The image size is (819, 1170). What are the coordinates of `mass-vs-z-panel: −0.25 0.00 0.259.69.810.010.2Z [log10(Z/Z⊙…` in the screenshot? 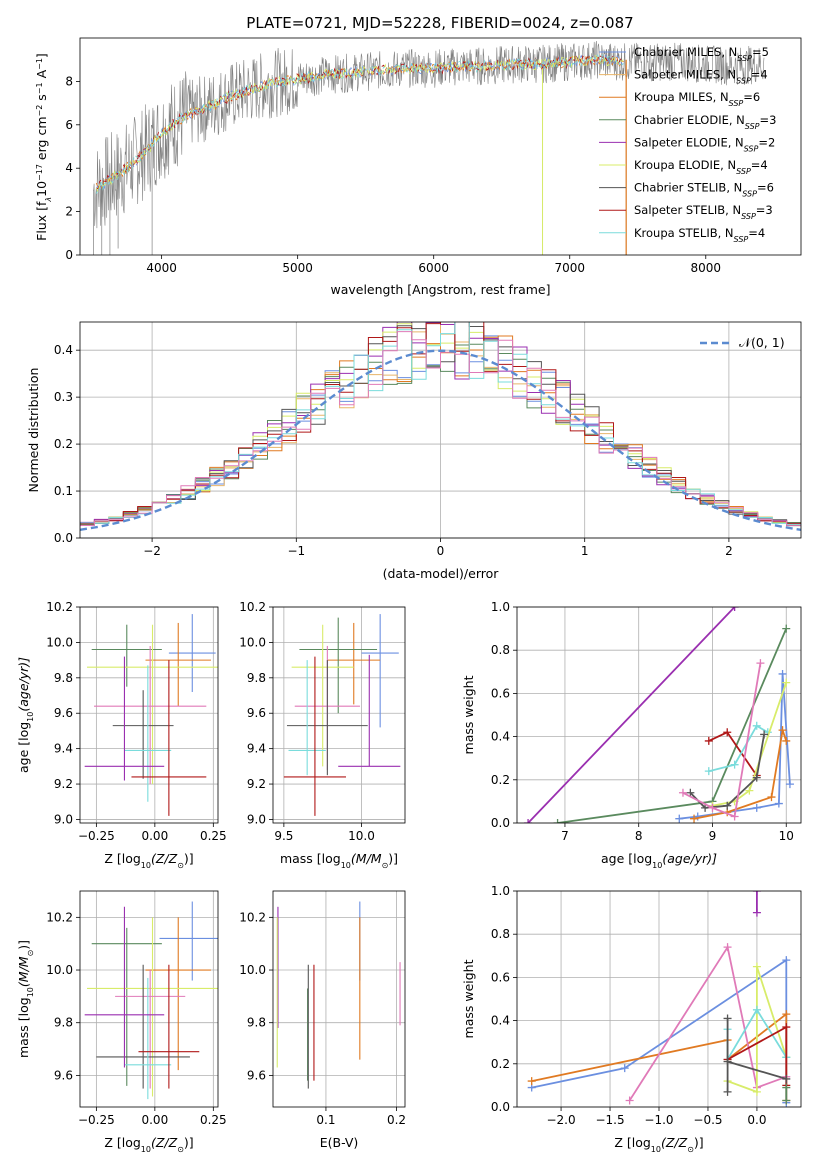 It's located at (121, 1022).